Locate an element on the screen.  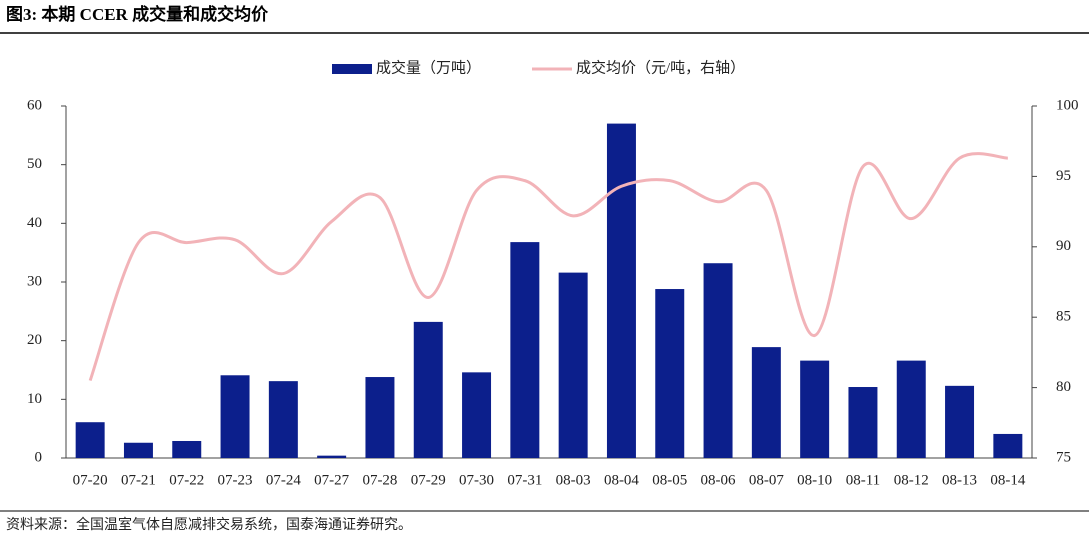
x-tick-label: 07-21 is located at coordinates (138, 480).